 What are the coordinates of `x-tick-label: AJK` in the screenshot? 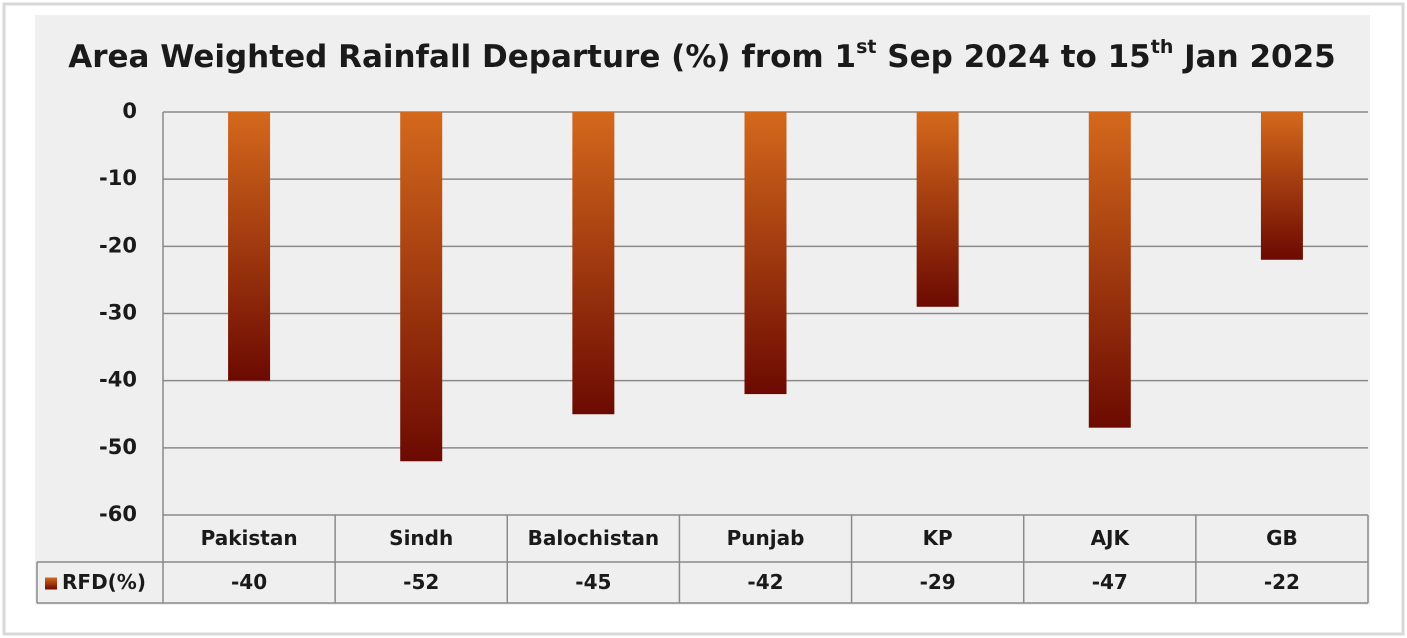 It's located at (1111, 538).